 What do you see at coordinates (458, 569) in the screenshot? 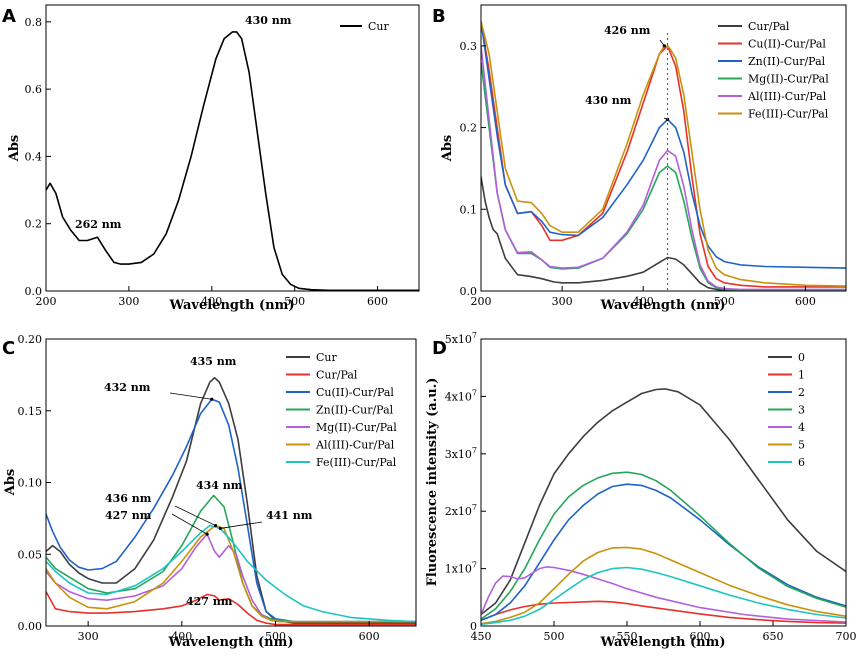
I see `y-tick-base: 1x10` at bounding box center [458, 569].